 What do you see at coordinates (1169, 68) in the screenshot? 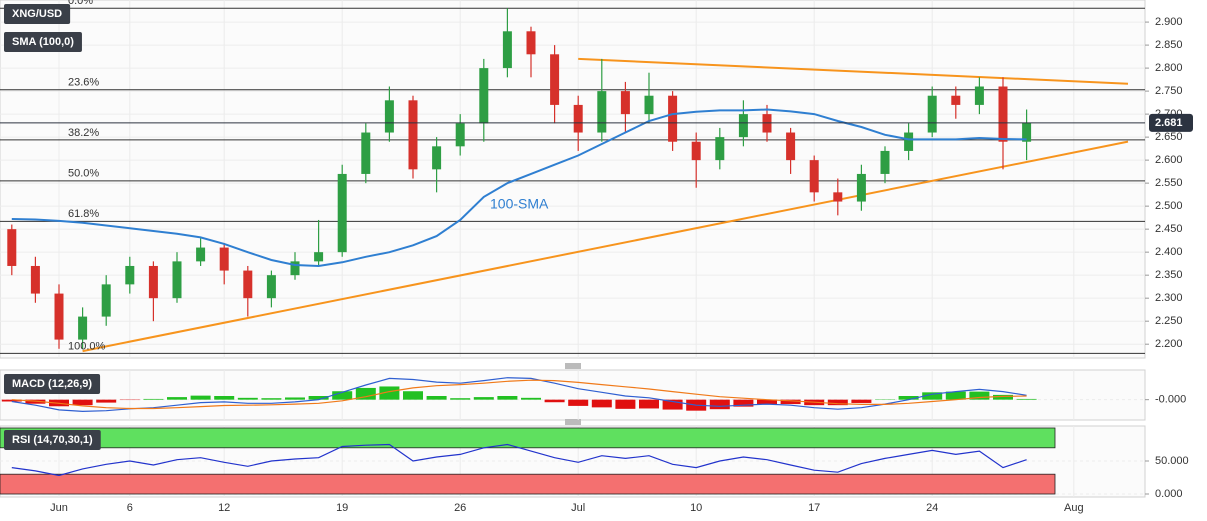
I see `y-tick-label: 2.800` at bounding box center [1169, 68].